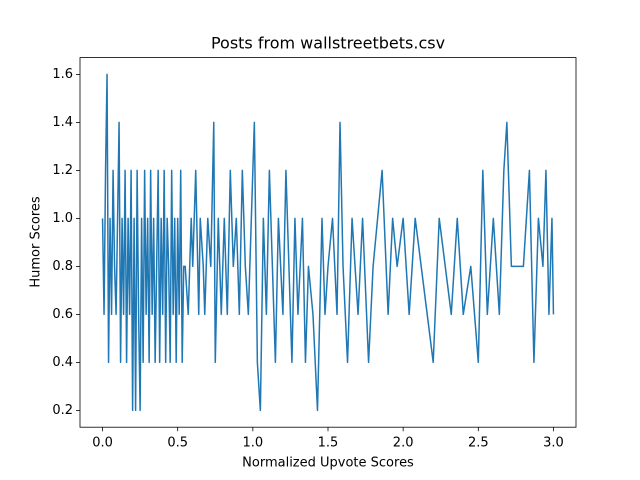 The height and width of the screenshot is (480, 640). I want to click on x-tick-label: 1.0, so click(253, 443).